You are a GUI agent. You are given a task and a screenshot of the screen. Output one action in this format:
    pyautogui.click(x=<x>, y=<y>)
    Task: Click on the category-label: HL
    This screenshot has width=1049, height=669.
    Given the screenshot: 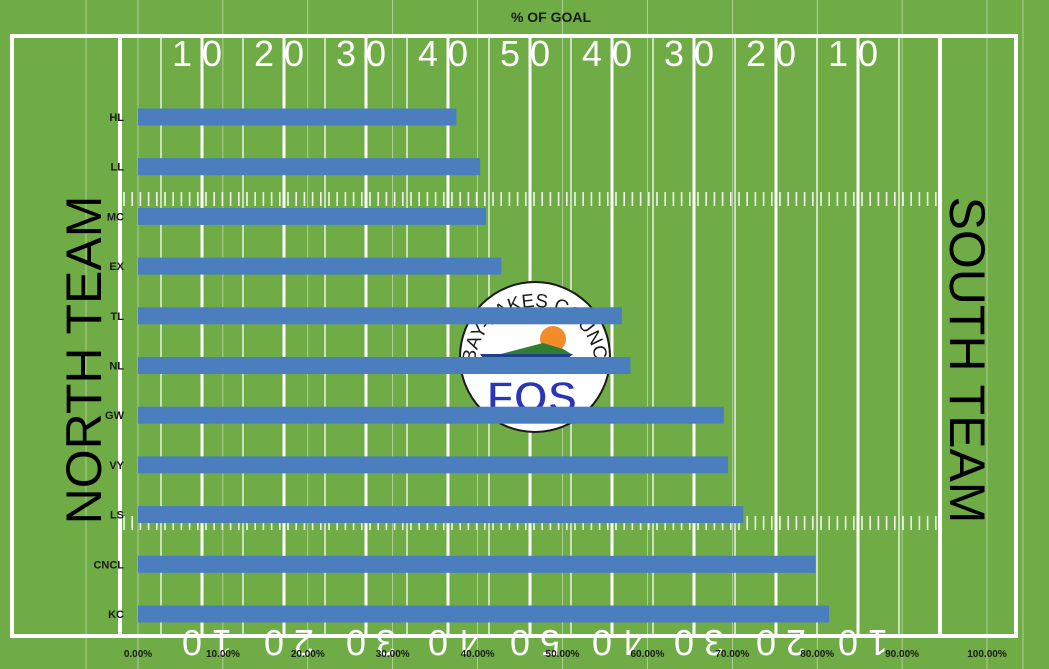 What is the action you would take?
    pyautogui.click(x=116, y=118)
    